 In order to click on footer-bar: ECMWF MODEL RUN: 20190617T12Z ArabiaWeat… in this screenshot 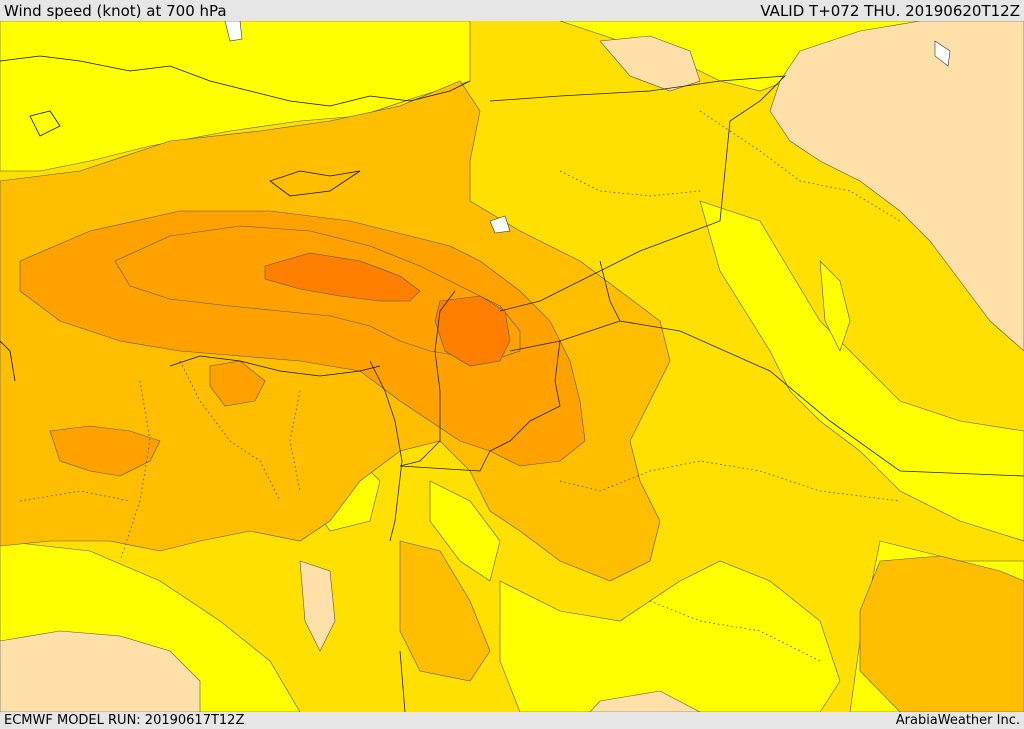, I will do `click(512, 720)`.